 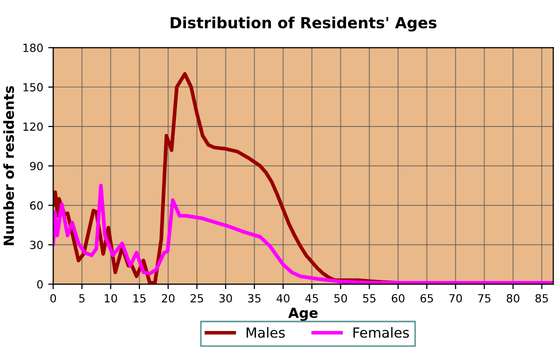 What do you see at coordinates (303, 24) in the screenshot?
I see `chart-title: Distribution of Residents' Ages` at bounding box center [303, 24].